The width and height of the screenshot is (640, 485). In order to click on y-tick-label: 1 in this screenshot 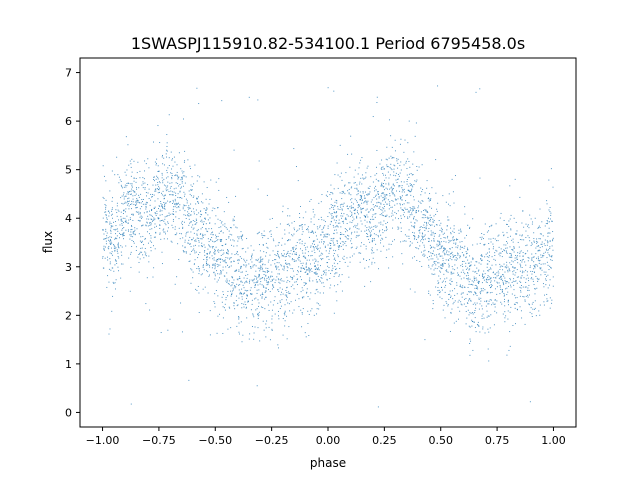, I will do `click(68, 364)`.